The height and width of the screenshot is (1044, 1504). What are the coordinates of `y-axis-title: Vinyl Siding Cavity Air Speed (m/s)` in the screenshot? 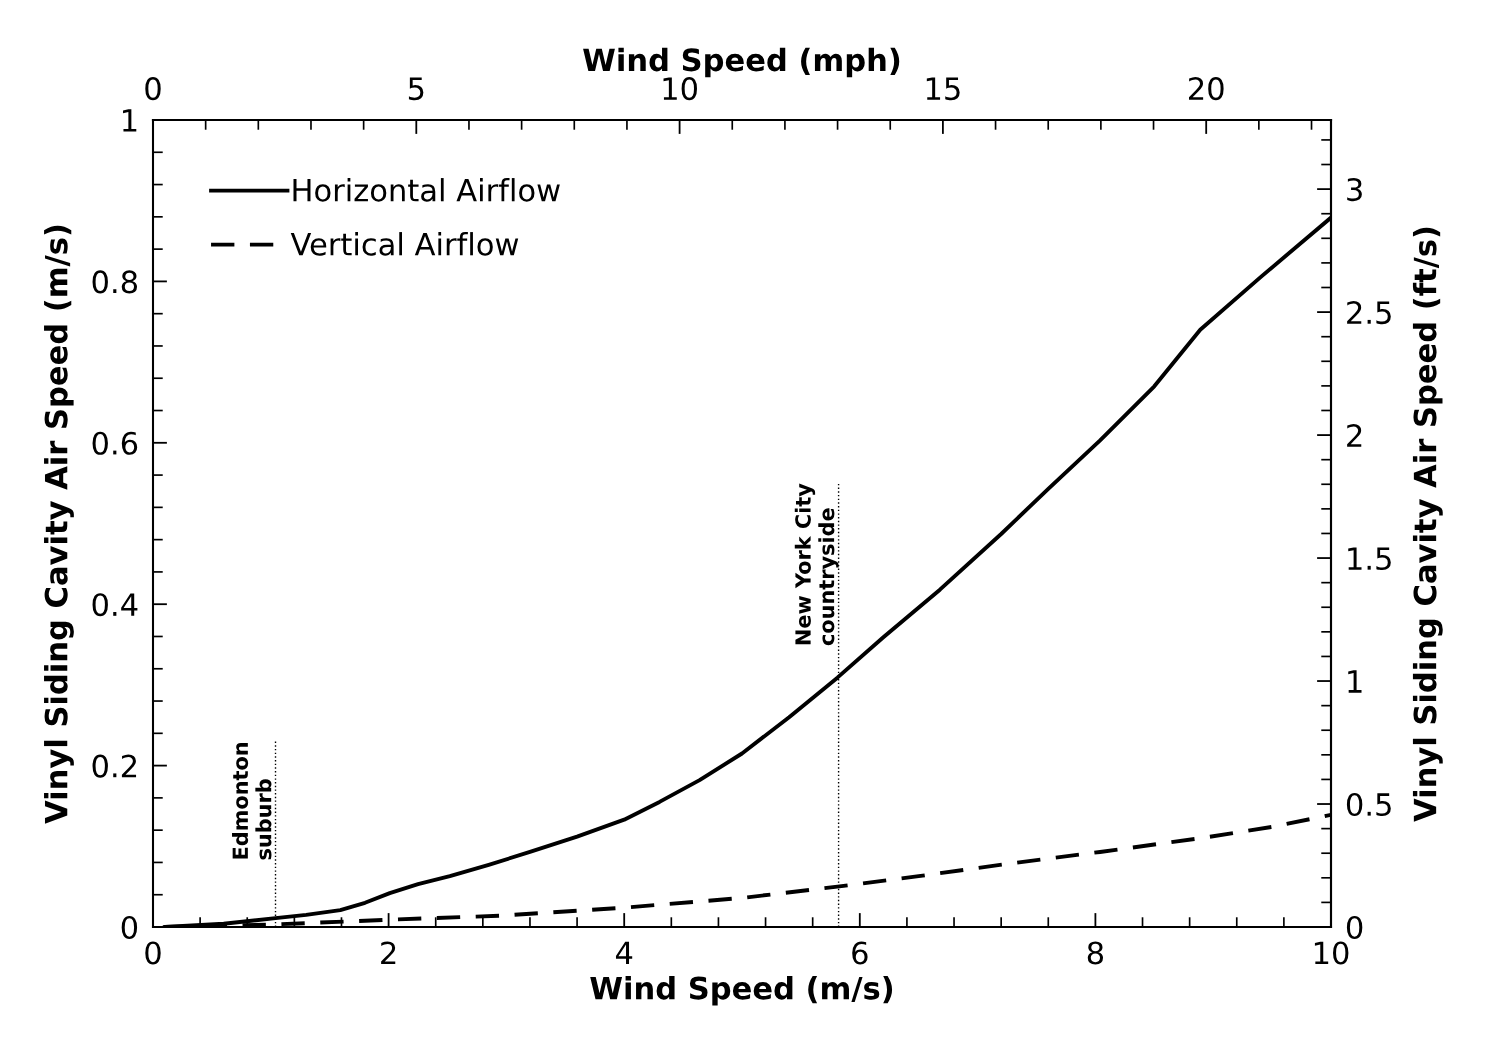 It's located at (59, 524).